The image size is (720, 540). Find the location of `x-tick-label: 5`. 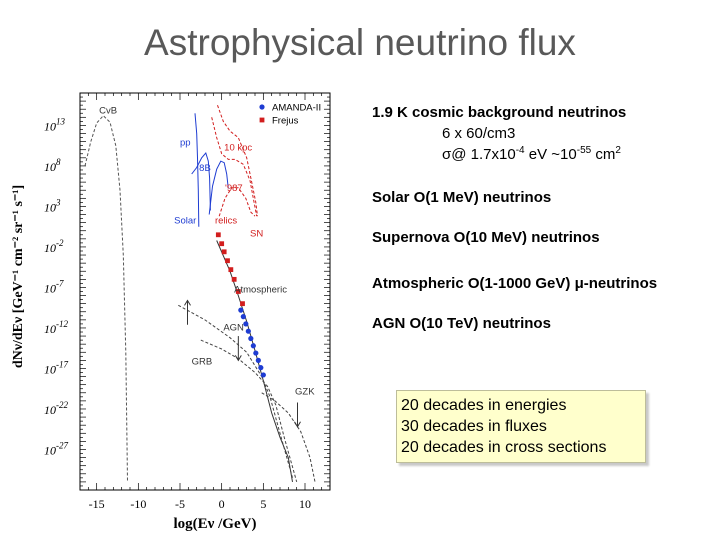

x-tick-label: 5 is located at coordinates (263, 504).